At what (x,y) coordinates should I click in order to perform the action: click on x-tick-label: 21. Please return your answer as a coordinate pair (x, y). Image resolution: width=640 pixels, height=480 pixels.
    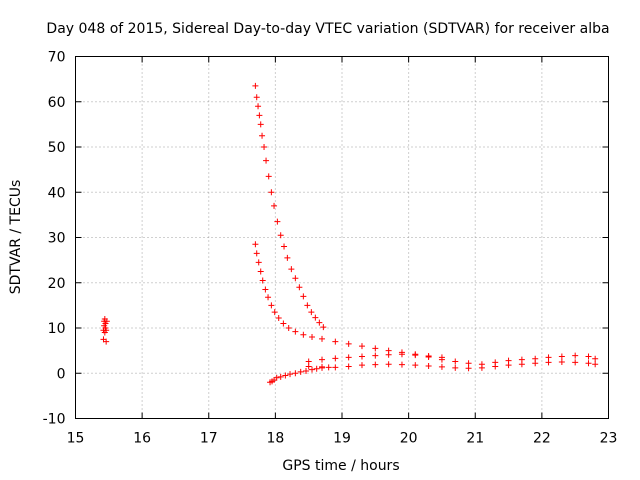
    Looking at the image, I should click on (475, 439).